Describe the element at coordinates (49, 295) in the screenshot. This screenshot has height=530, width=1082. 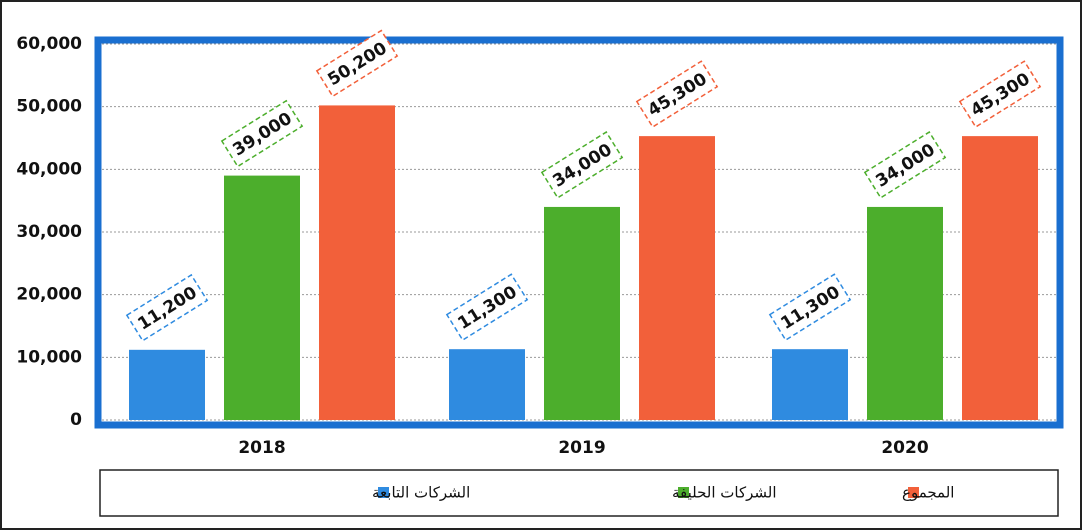
I see `y-tick-label: 20,000` at that location.